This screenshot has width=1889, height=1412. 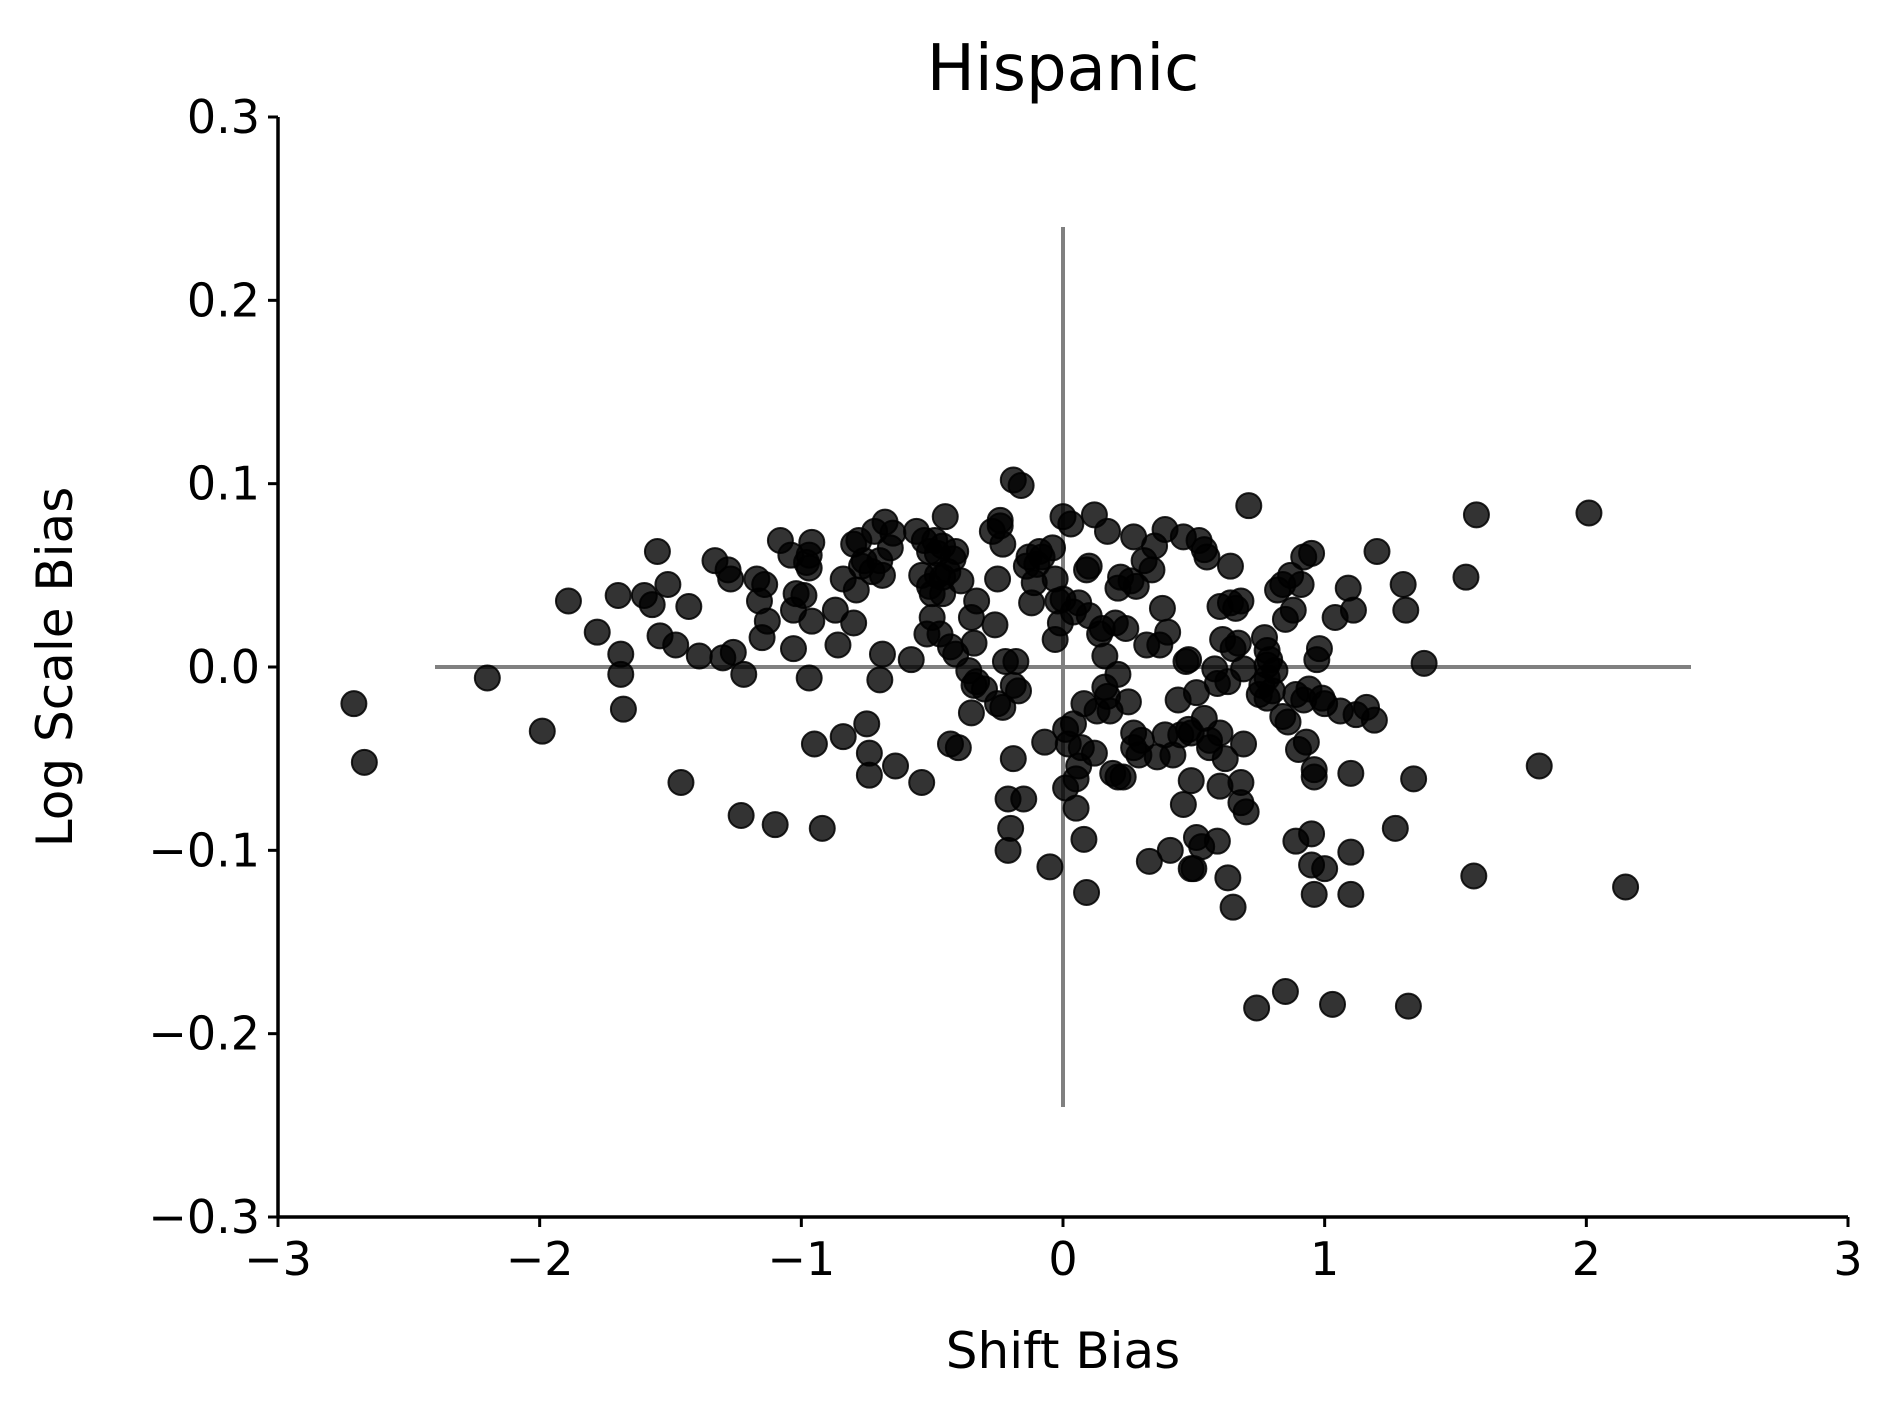 What do you see at coordinates (223, 667) in the screenshot?
I see `y-tick-label: 0.0` at bounding box center [223, 667].